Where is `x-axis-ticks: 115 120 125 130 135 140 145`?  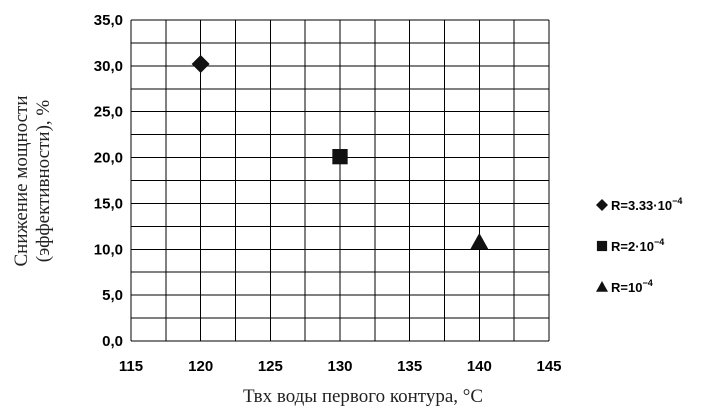
x-axis-ticks: 115 120 125 130 135 140 145 is located at coordinates (340, 366).